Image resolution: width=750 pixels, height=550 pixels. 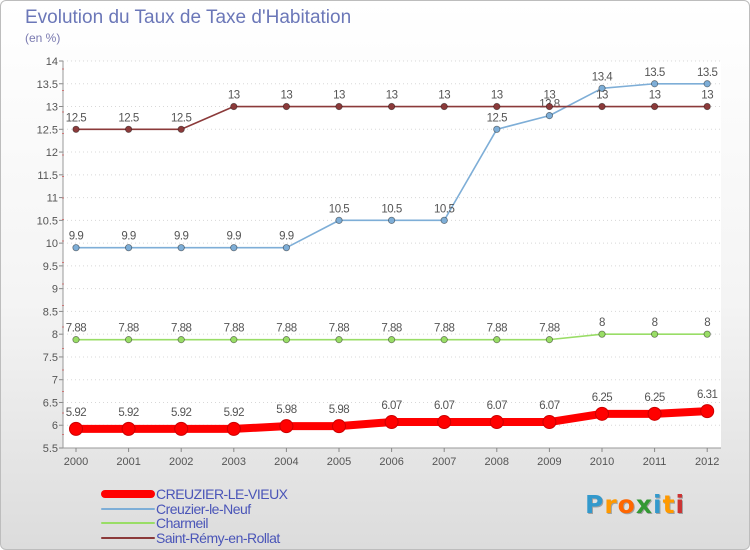 What do you see at coordinates (391, 462) in the screenshot?
I see `x-tick-label: 2006` at bounding box center [391, 462].